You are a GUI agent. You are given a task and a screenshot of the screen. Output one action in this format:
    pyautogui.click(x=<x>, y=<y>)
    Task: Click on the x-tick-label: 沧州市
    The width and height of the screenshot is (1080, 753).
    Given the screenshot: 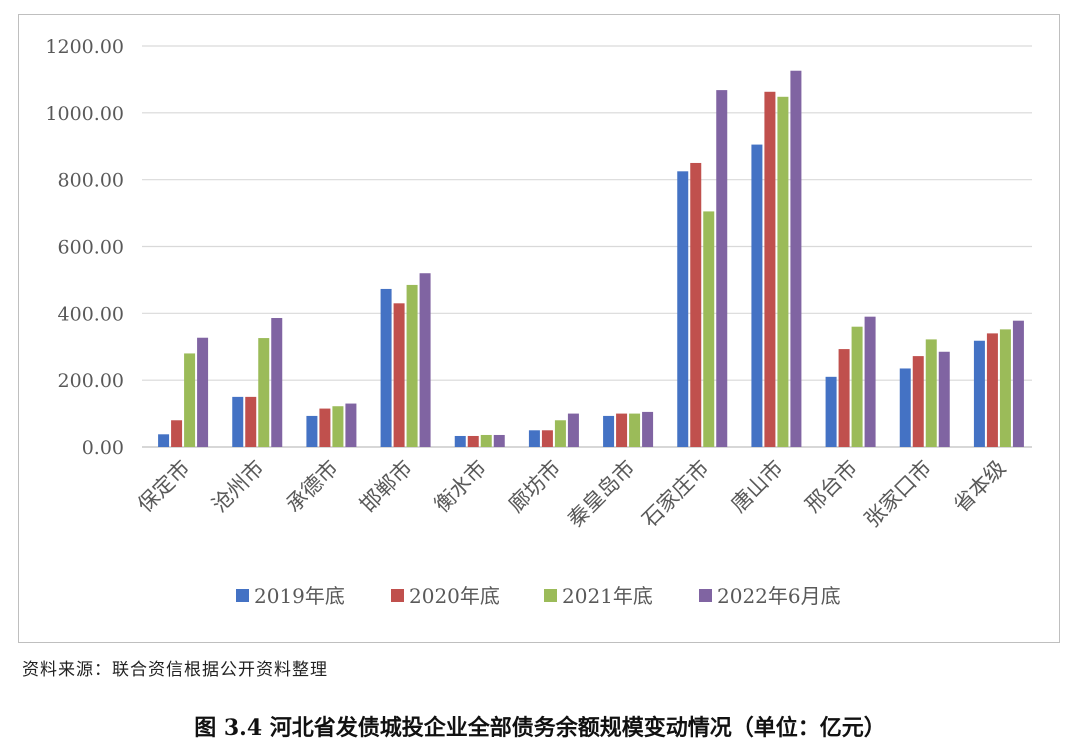 What is the action you would take?
    pyautogui.click(x=238, y=487)
    